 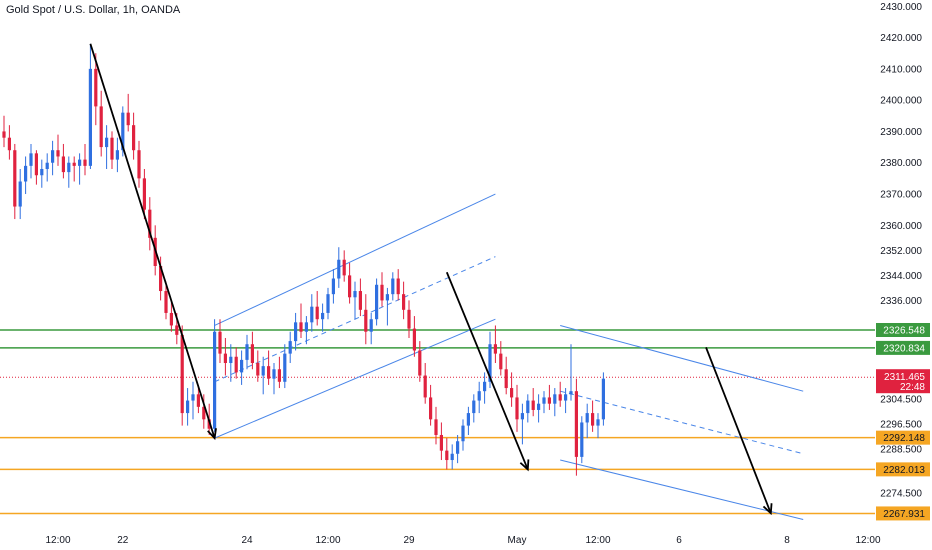 I want to click on x-tick-label: 8, so click(x=787, y=540).